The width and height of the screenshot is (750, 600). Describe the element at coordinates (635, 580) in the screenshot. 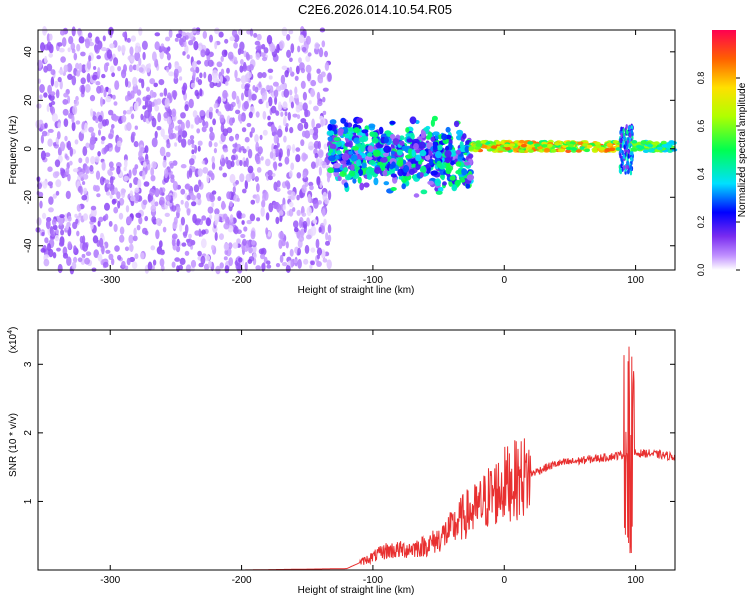

I see `snr-x-tick-label: 100` at that location.